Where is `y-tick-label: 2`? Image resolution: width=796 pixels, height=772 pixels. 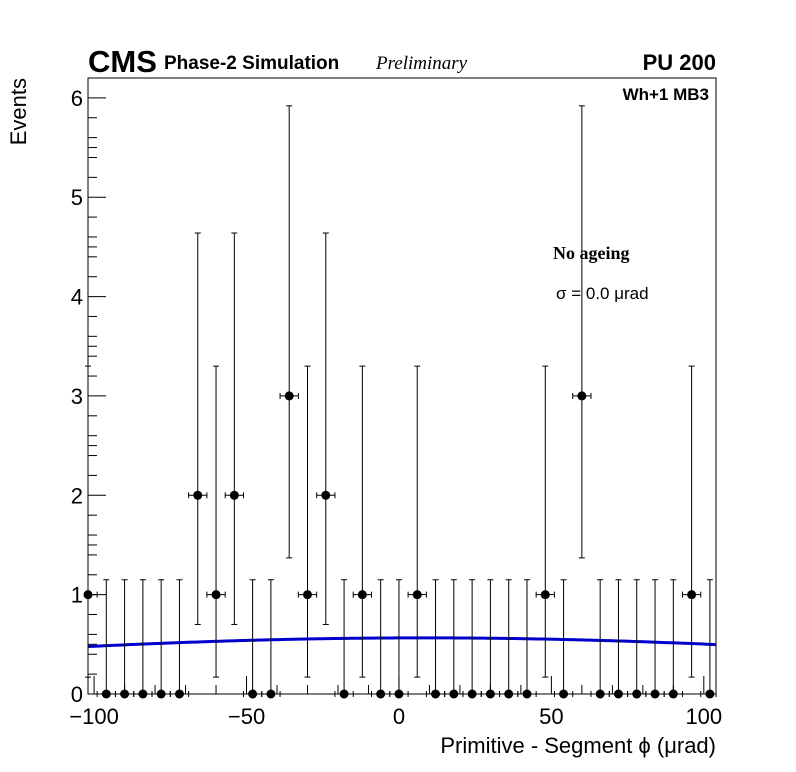 y-tick-label: 2 is located at coordinates (77, 495).